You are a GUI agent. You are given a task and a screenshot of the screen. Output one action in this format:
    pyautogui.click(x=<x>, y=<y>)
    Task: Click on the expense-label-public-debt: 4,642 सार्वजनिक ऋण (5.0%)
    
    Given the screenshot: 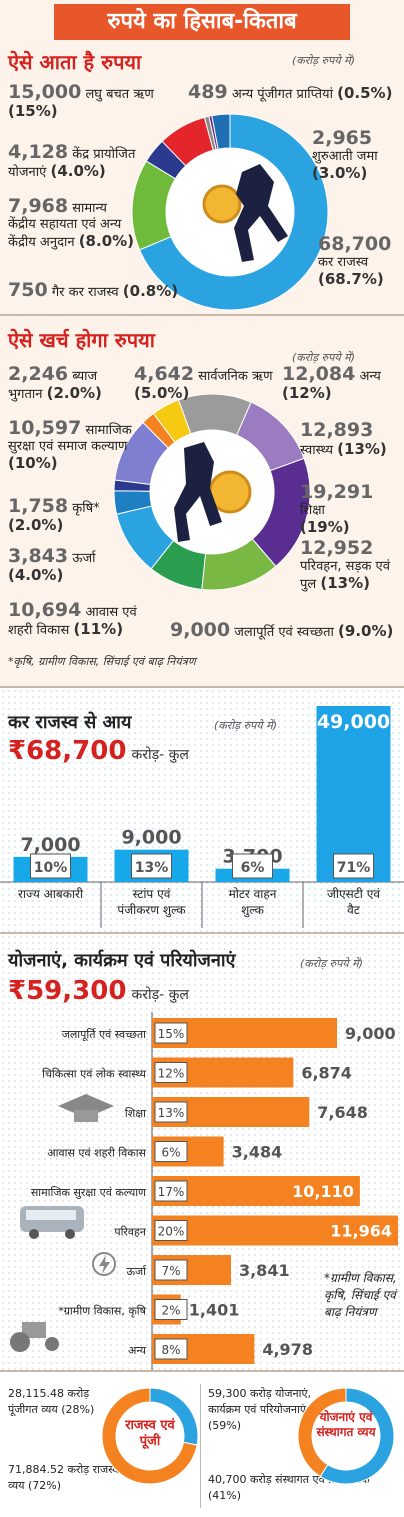 What is the action you would take?
    pyautogui.click(x=203, y=382)
    